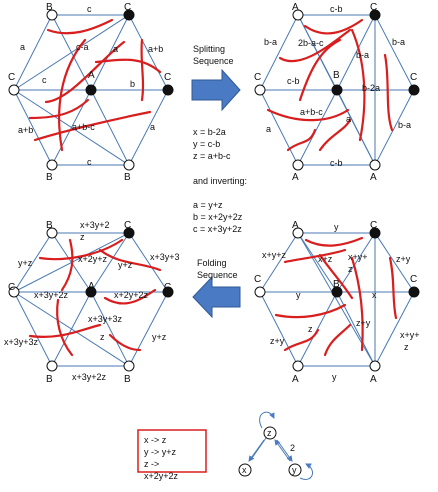 The width and height of the screenshot is (438, 492). What do you see at coordinates (212, 263) in the screenshot?
I see `folding-label-line1: Folding` at bounding box center [212, 263].